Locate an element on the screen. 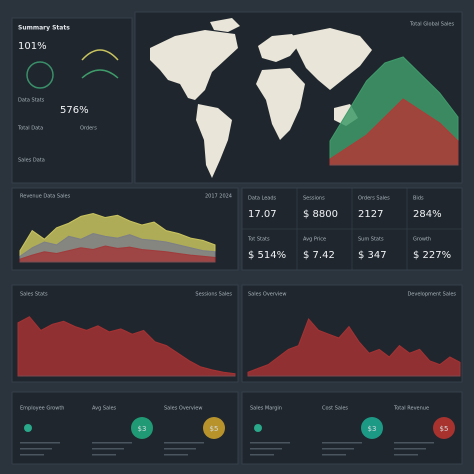 The height and width of the screenshot is (474, 474). kpi-label: Orders Sales is located at coordinates (374, 199).